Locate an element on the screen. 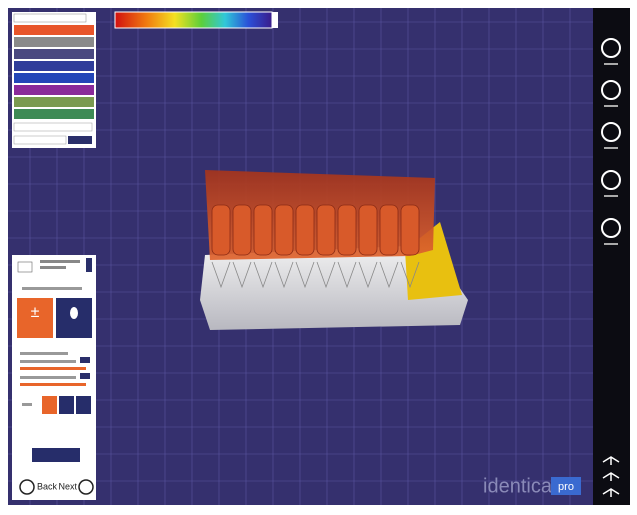 The height and width of the screenshot is (515, 637). back-button is located at coordinates (27, 487).